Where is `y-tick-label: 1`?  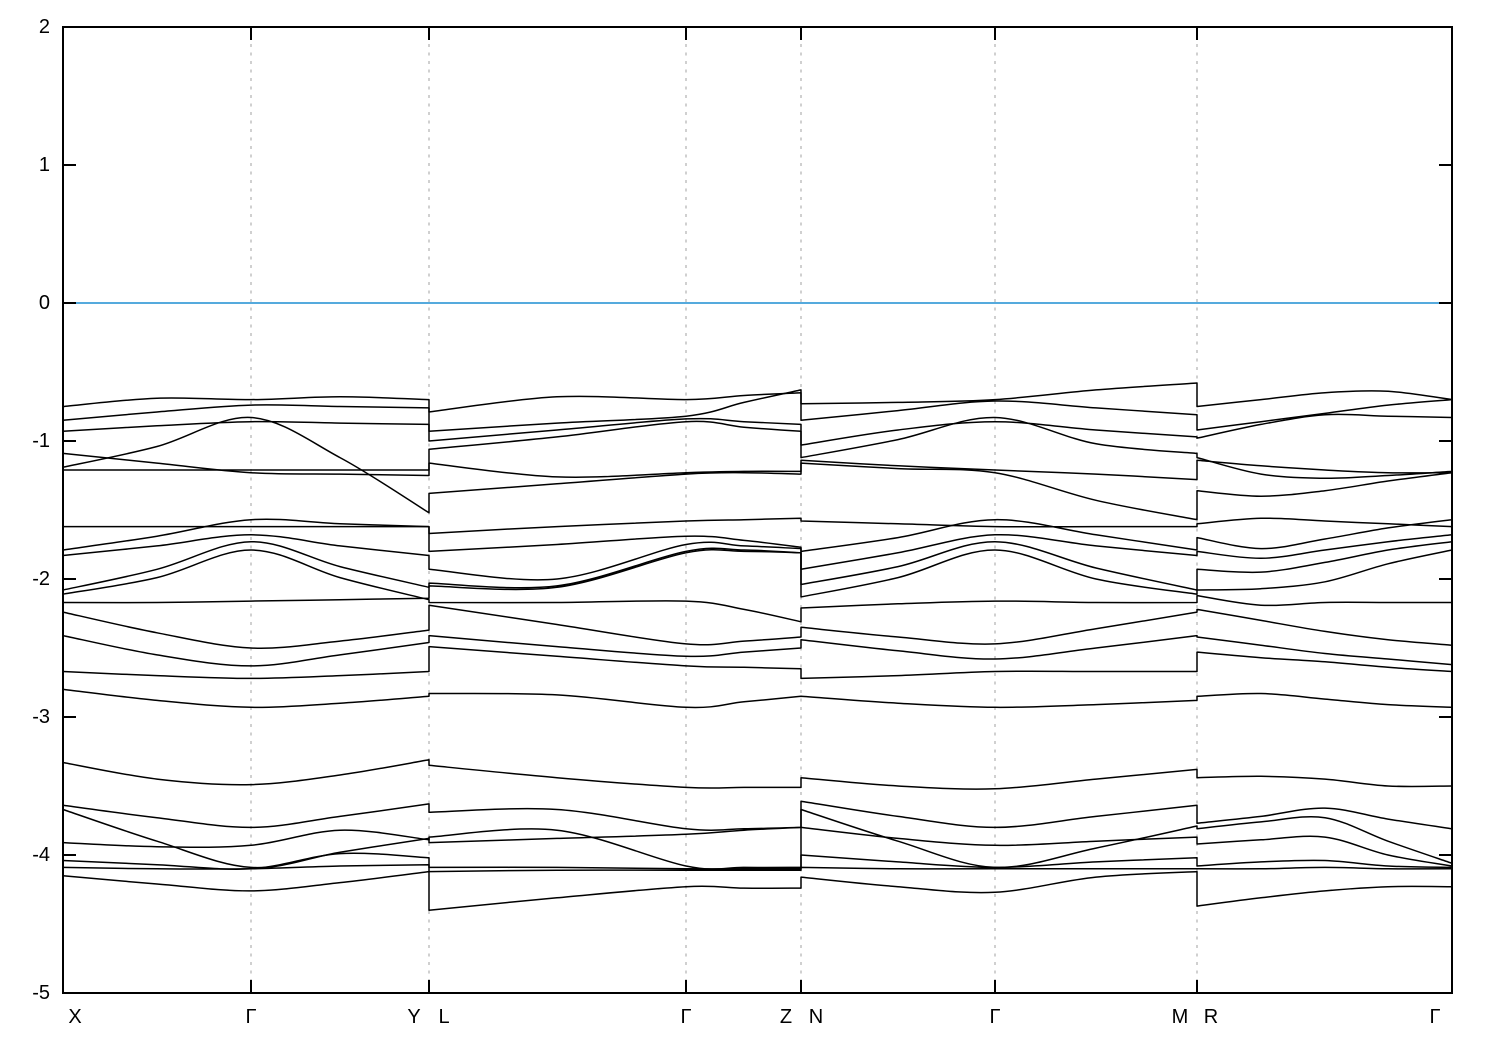 y-tick-label: 1 is located at coordinates (44, 165).